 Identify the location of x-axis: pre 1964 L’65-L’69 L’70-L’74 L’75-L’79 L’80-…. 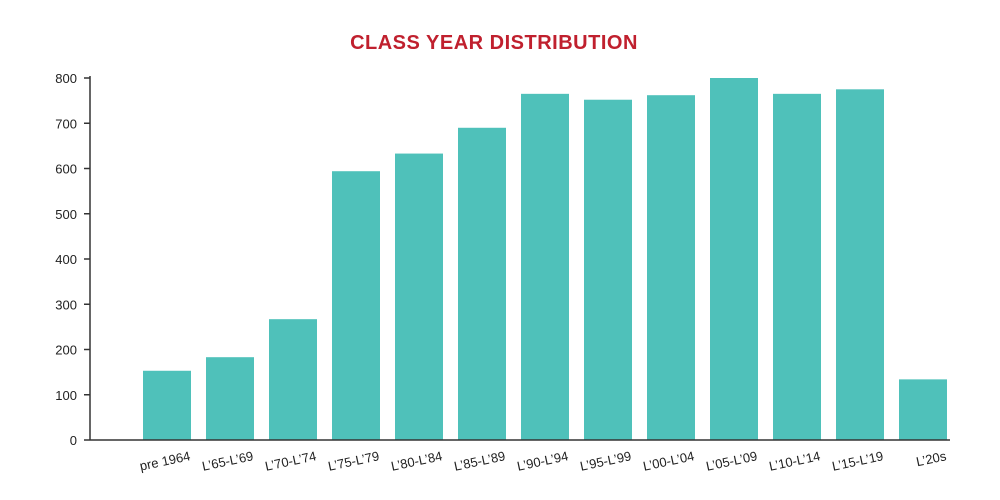
(520, 456).